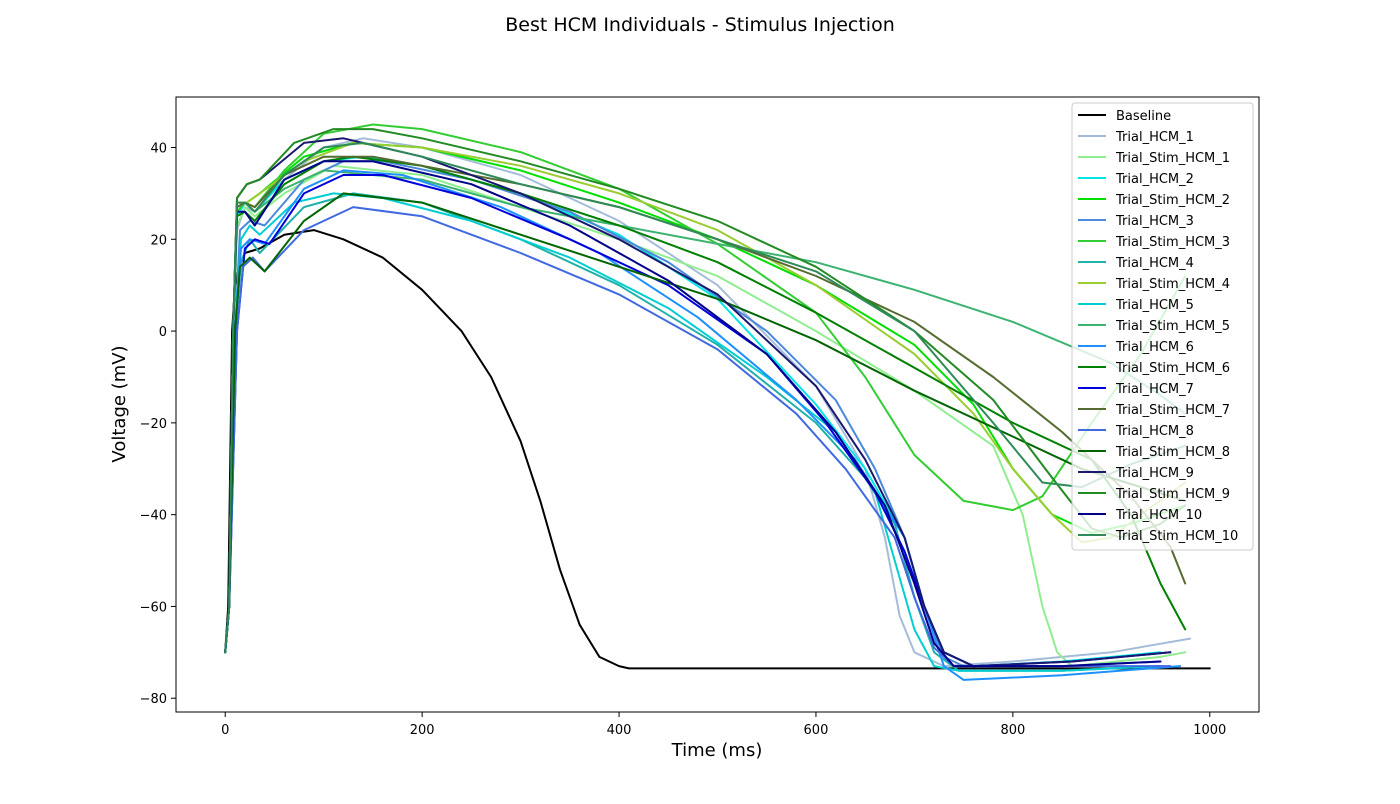  Describe the element at coordinates (1154, 347) in the screenshot. I see `legend-label: Trial_HCM_6` at that location.